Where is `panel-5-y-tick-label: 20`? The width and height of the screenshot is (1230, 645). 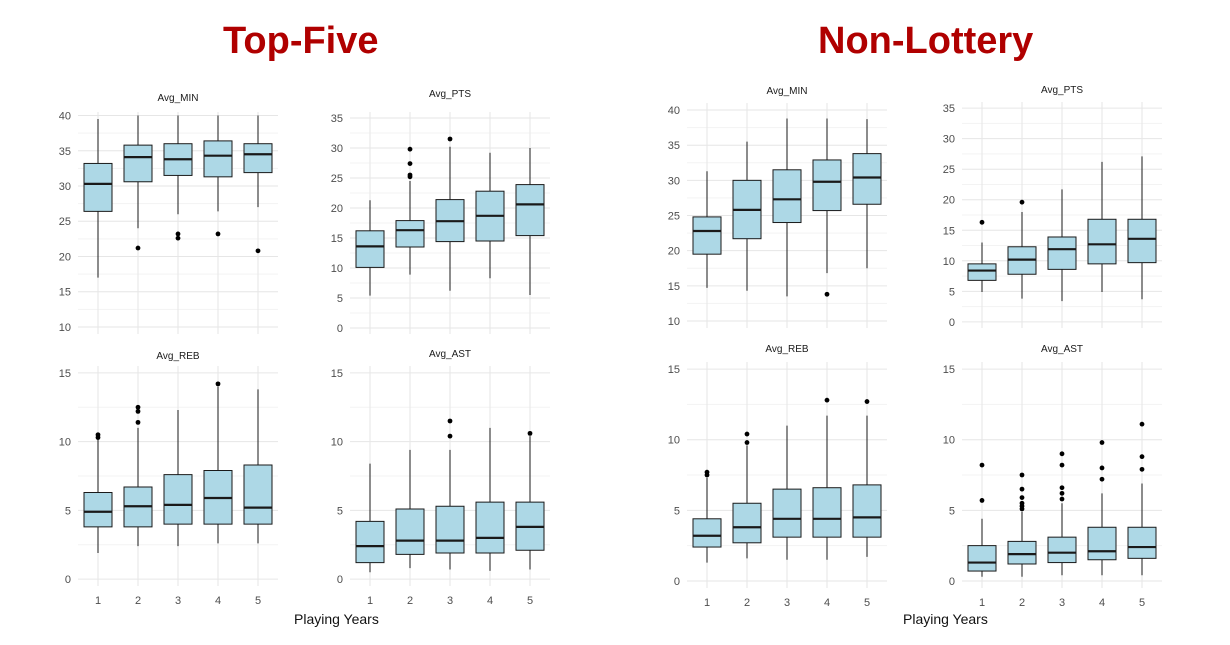 panel-5-y-tick-label: 20 is located at coordinates (949, 201).